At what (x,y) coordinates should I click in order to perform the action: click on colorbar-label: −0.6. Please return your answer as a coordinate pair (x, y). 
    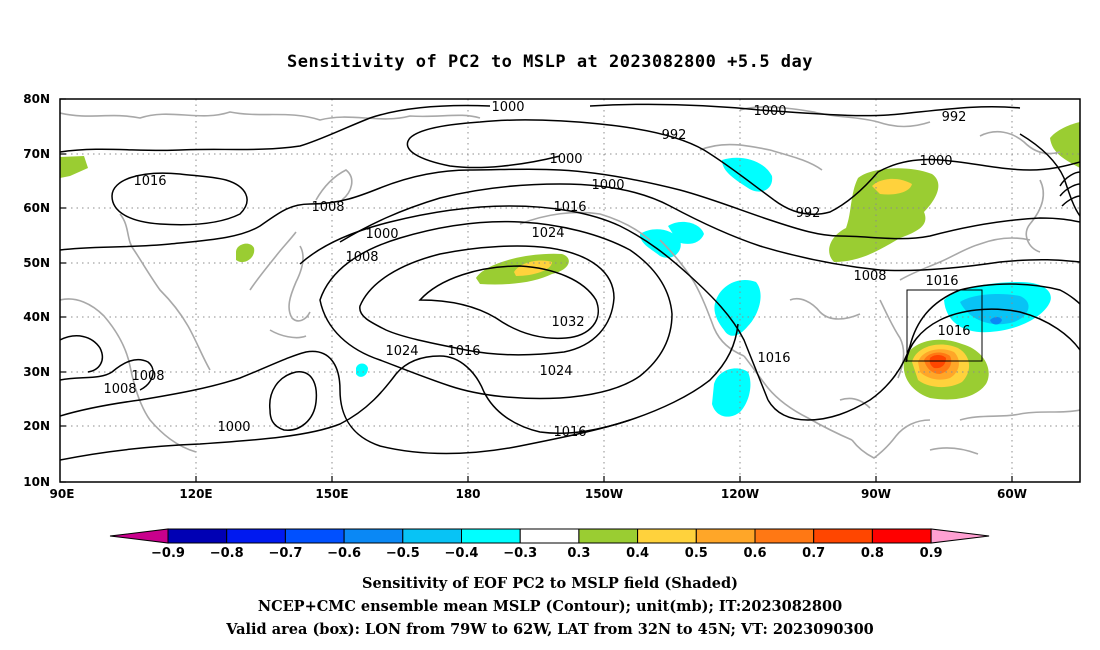
    Looking at the image, I should click on (344, 553).